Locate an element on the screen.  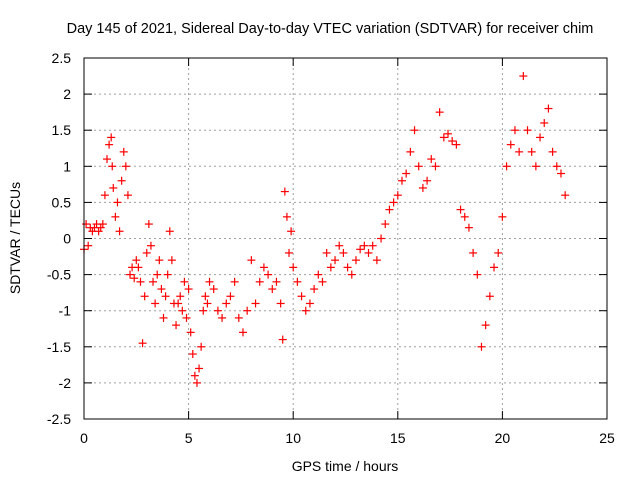
x-axis-label: GPS time / hours is located at coordinates (345, 466).